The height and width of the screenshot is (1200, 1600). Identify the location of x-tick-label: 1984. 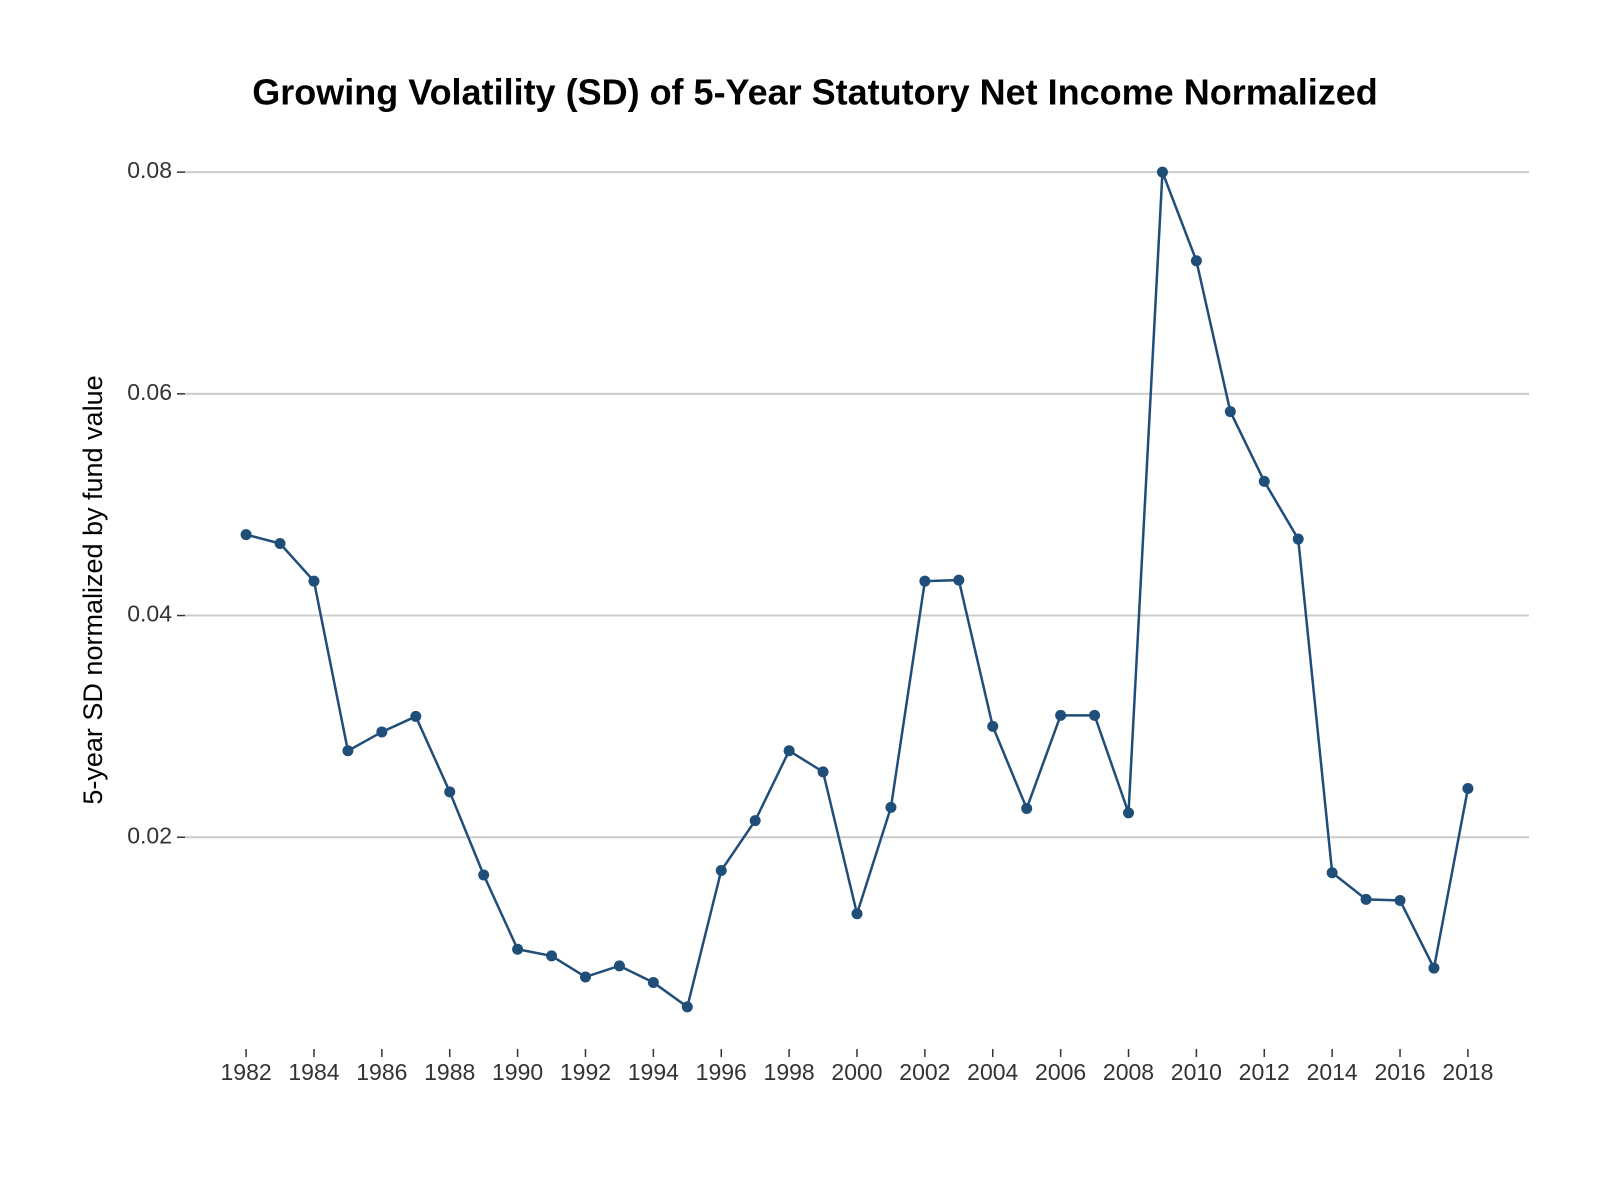
(313, 1072).